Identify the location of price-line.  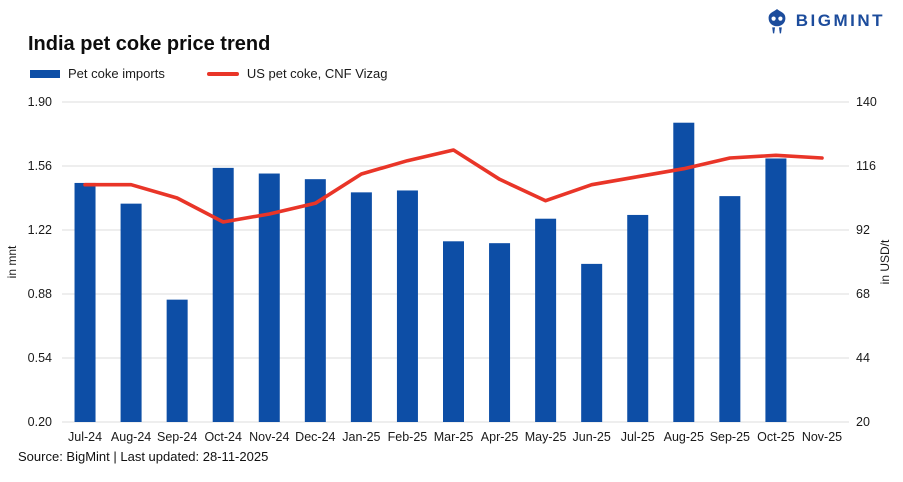
(453, 186).